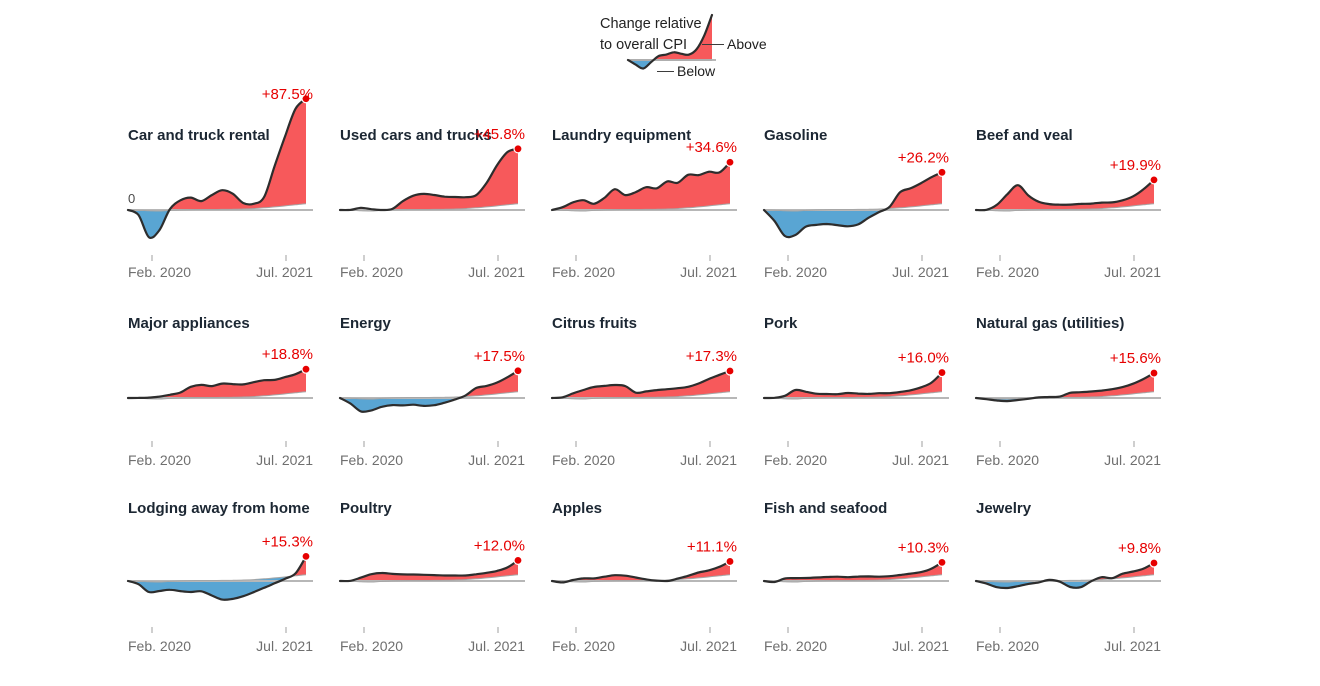 The height and width of the screenshot is (686, 1320). Describe the element at coordinates (499, 134) in the screenshot. I see `change-label: +45.8%` at that location.